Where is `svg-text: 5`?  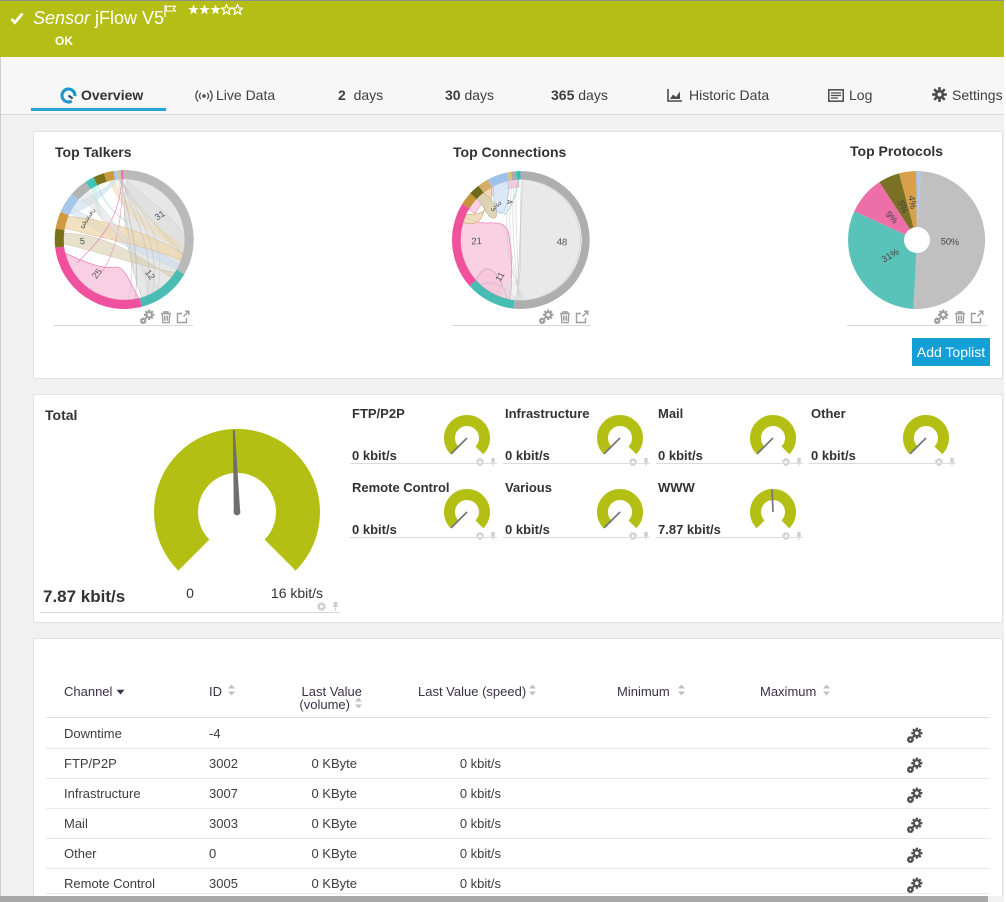
svg-text: 5 is located at coordinates (83, 241).